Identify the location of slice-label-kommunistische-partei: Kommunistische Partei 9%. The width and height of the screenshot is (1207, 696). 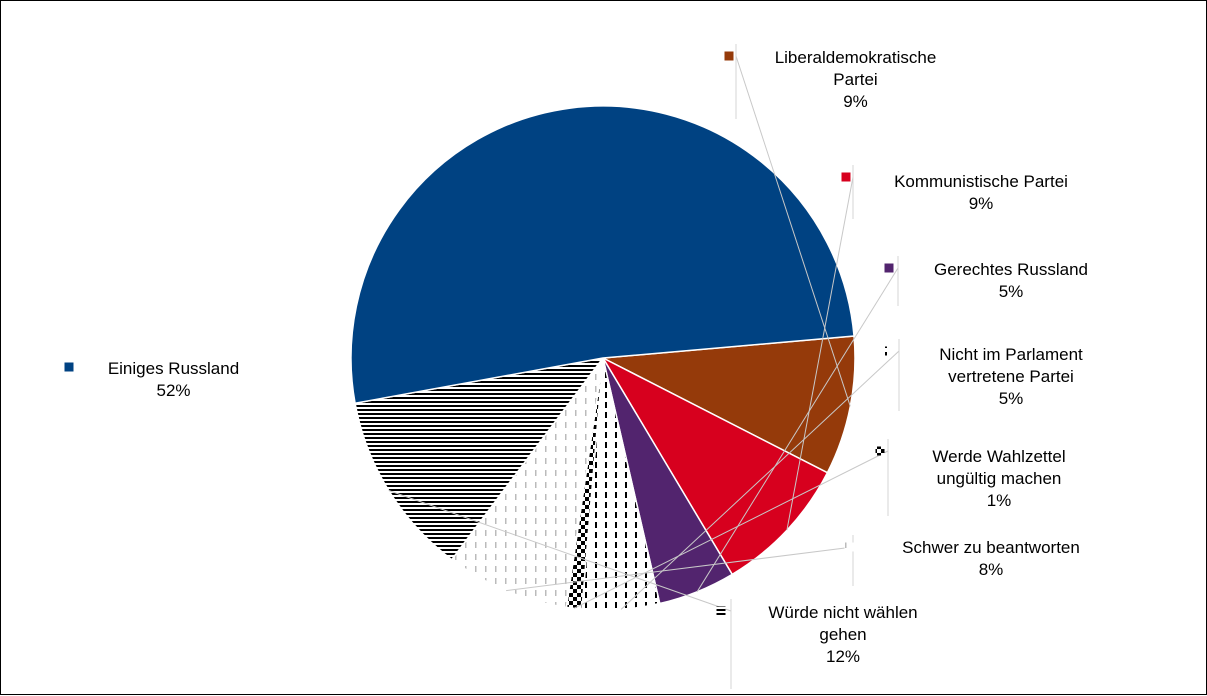
(981, 193).